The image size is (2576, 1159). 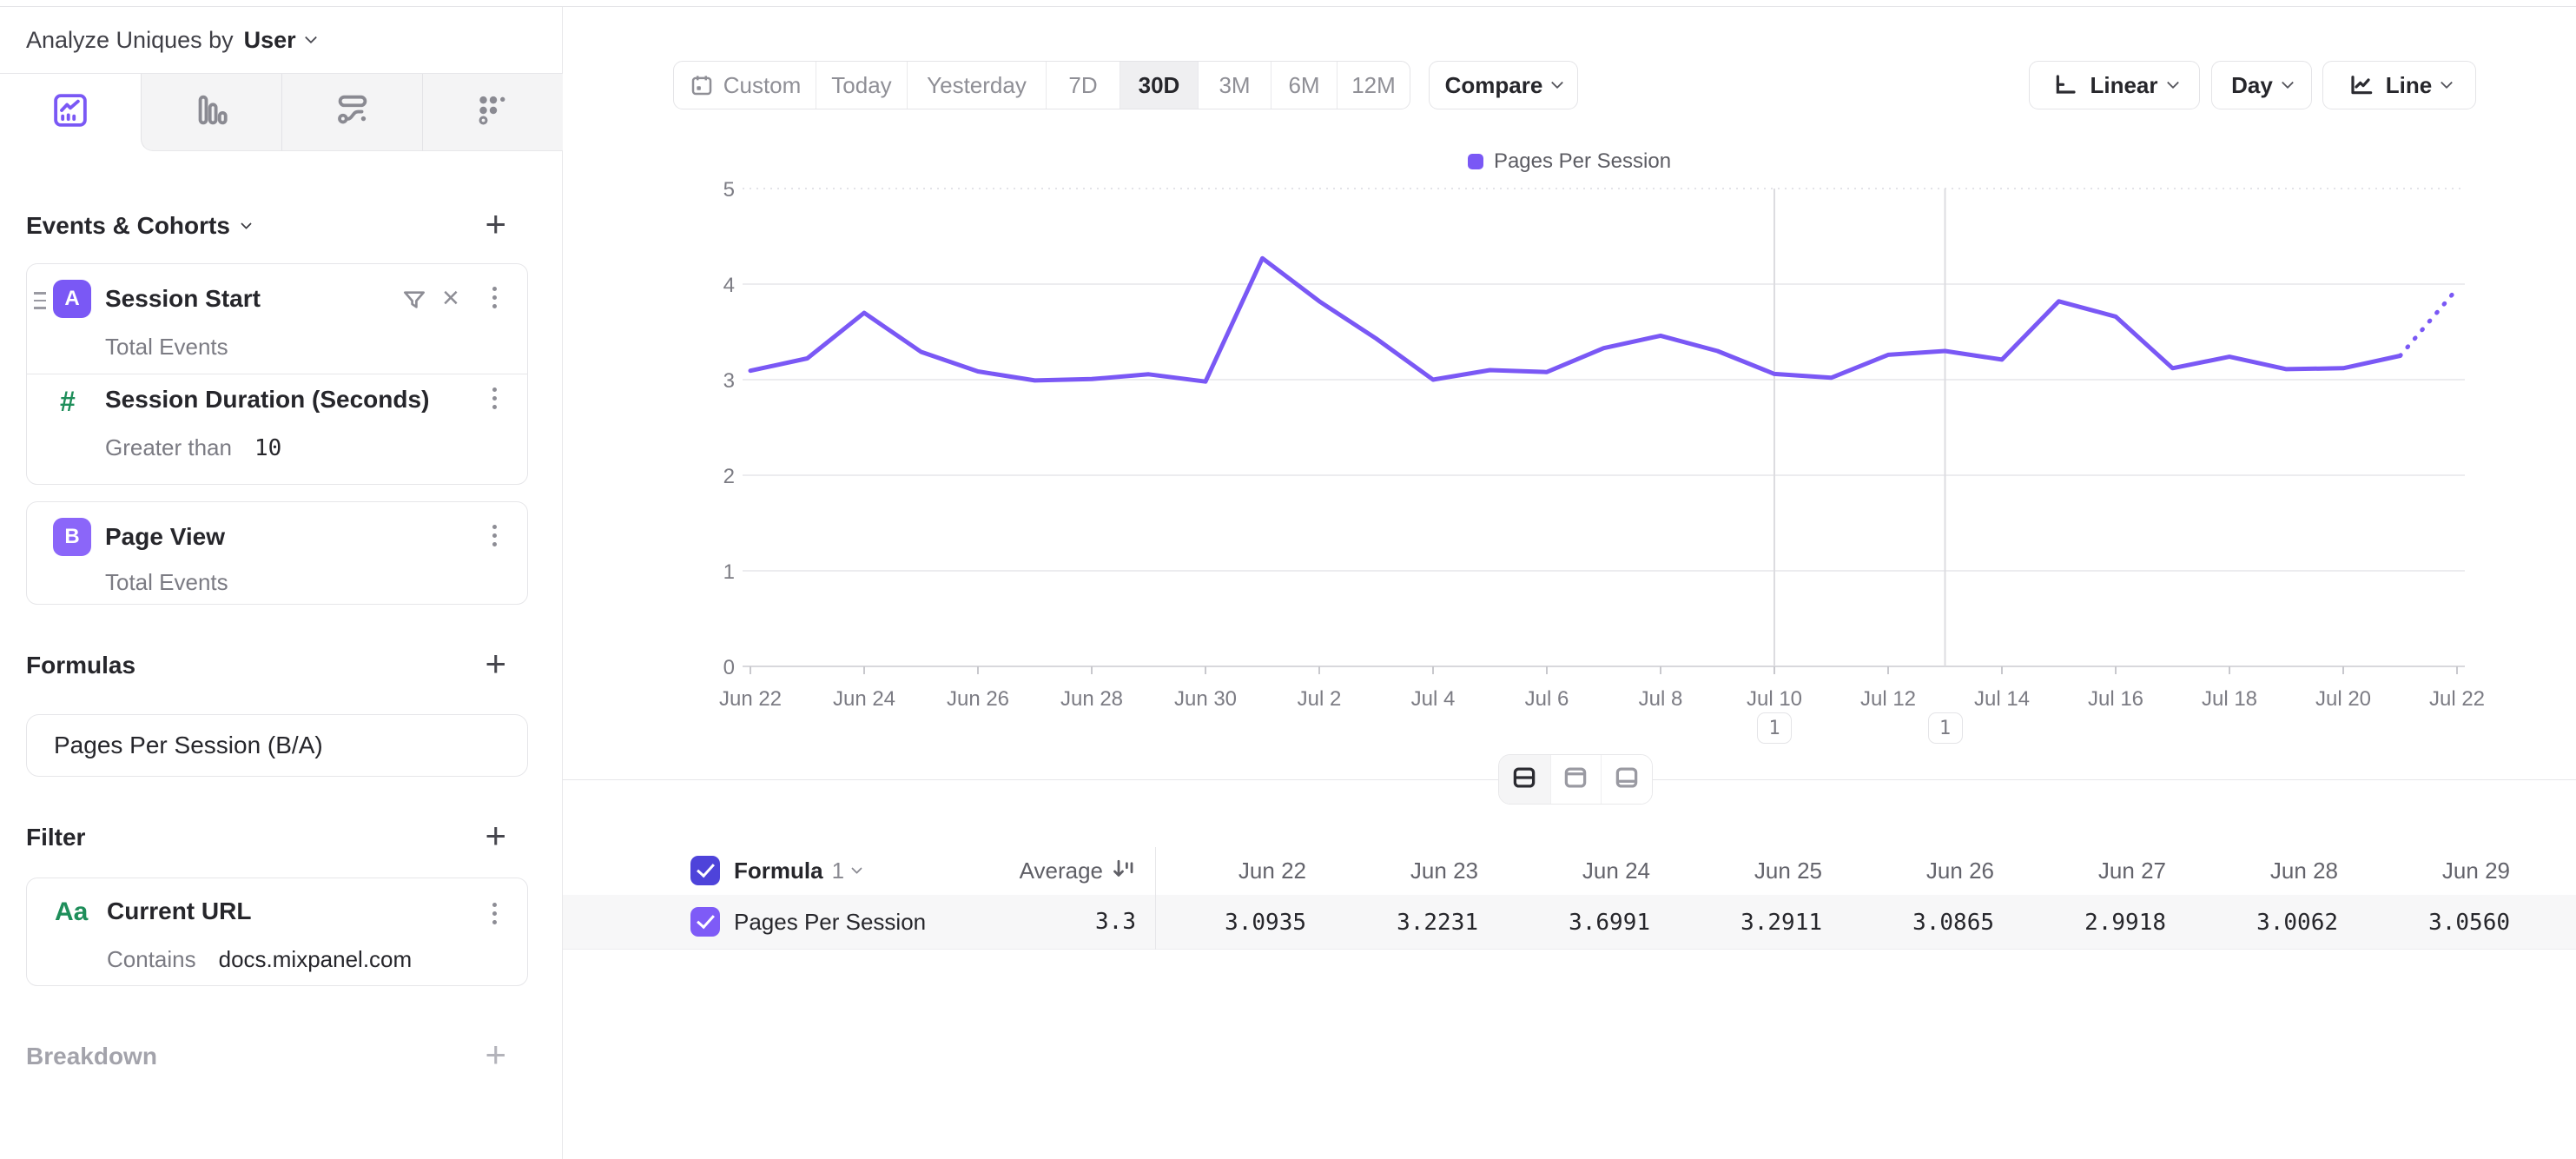 What do you see at coordinates (91, 1056) in the screenshot?
I see `breakdown-section-header: Breakdown` at bounding box center [91, 1056].